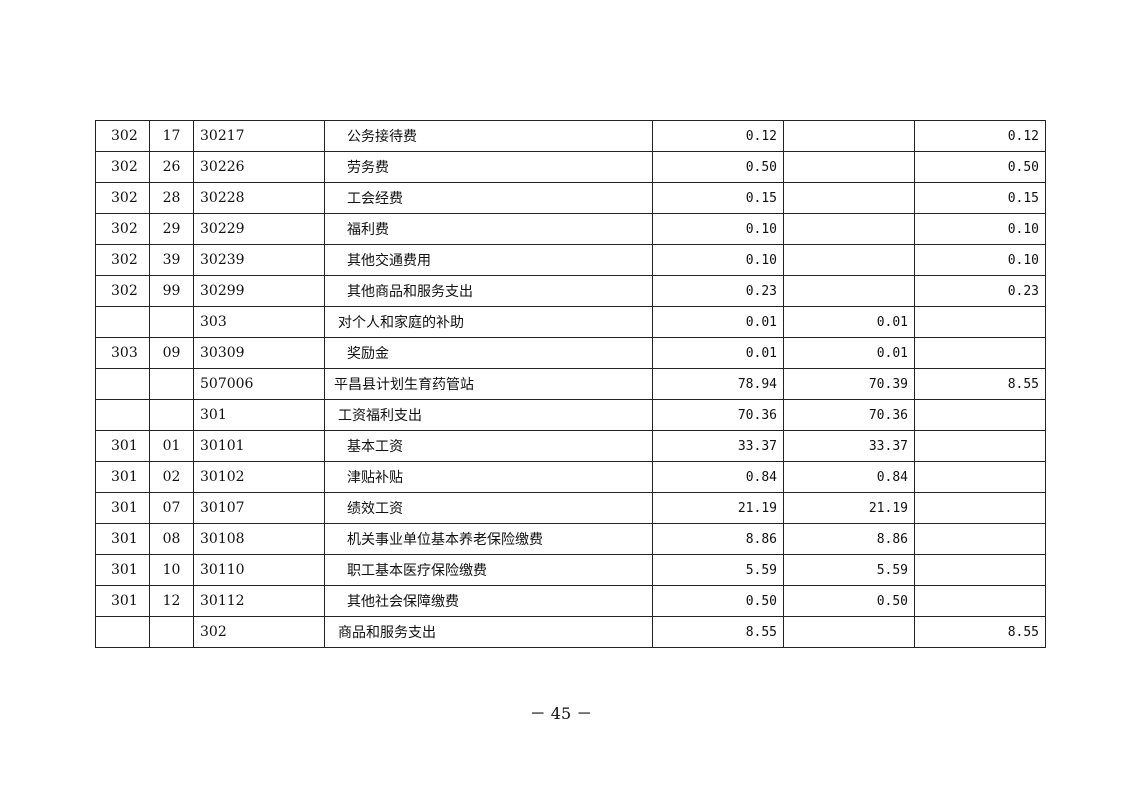  I want to click on project-expenditure-cell: 0.50, so click(980, 167).